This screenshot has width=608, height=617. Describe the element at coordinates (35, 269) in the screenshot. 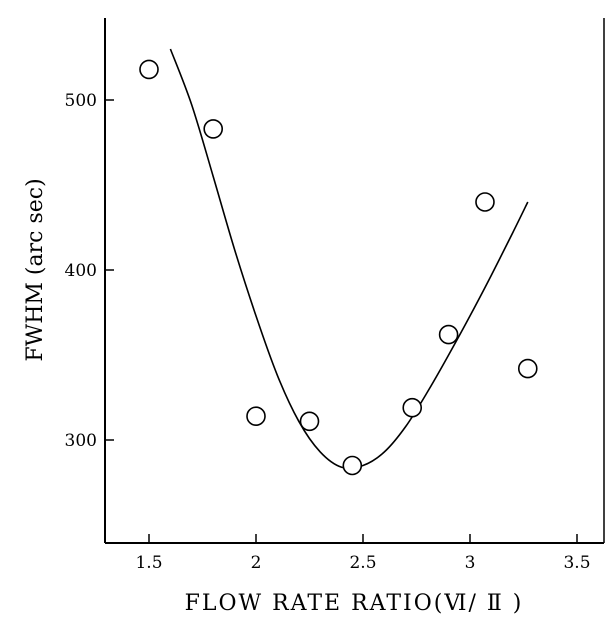

I see `y-axis-title: FWHM (arc sec)` at that location.